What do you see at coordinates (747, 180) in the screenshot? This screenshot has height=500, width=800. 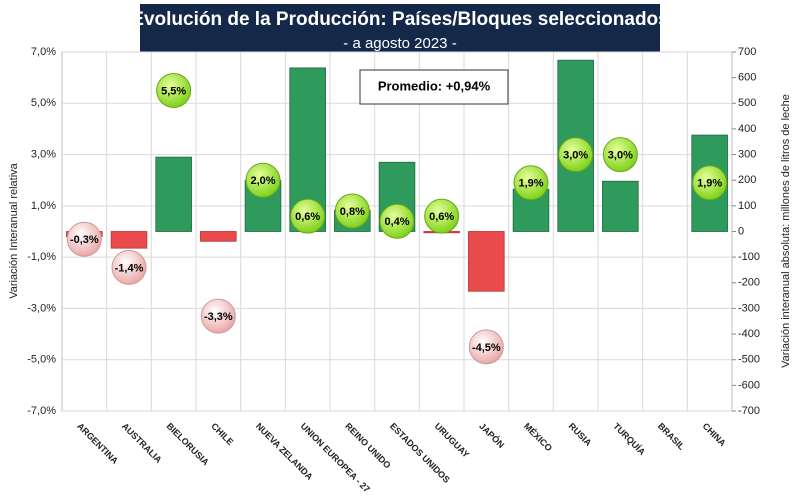 I see `y2-tick-label: 200` at bounding box center [747, 180].